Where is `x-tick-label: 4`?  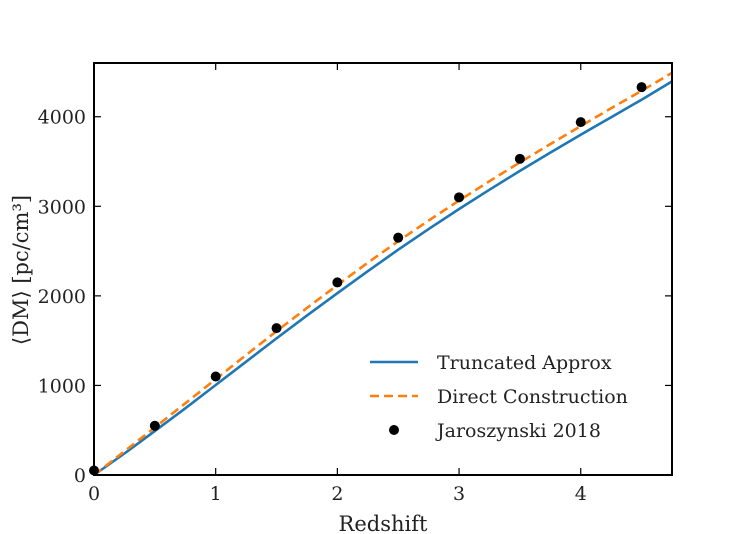 x-tick-label: 4 is located at coordinates (581, 494).